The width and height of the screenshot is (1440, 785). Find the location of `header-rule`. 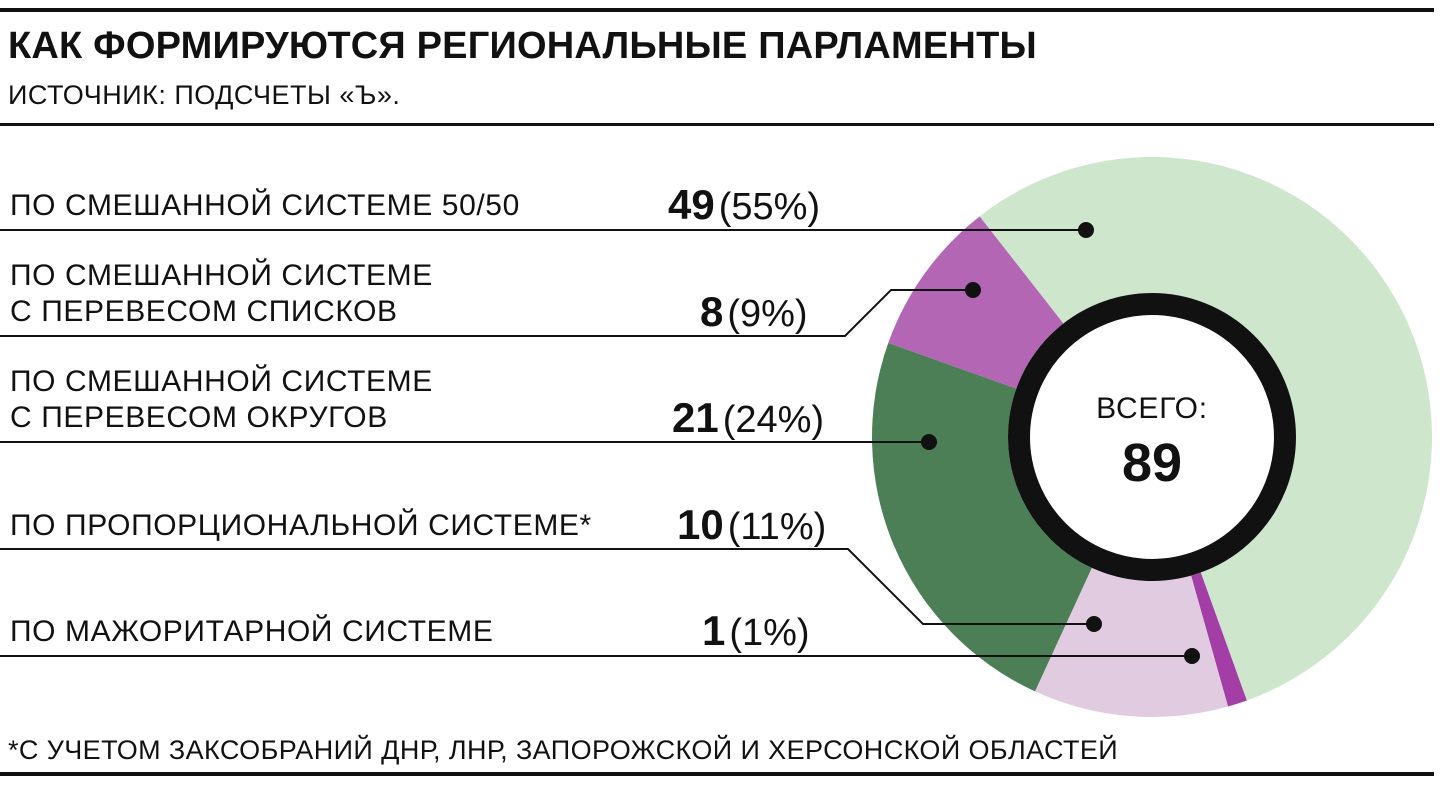

header-rule is located at coordinates (717, 124).